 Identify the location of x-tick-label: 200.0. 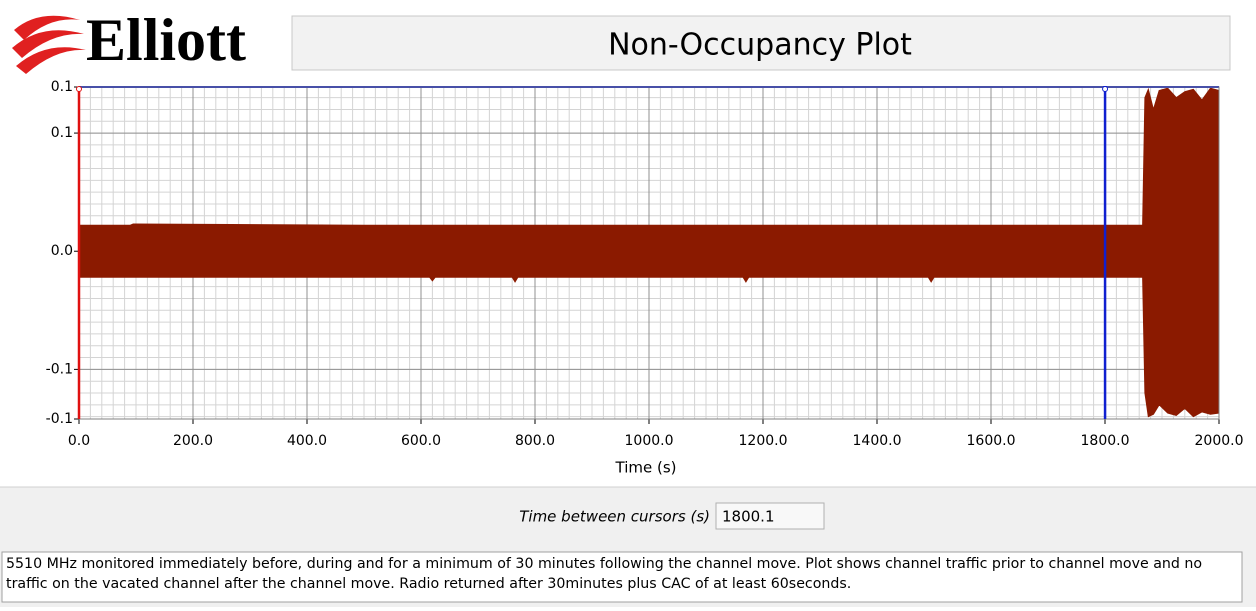
(193, 441).